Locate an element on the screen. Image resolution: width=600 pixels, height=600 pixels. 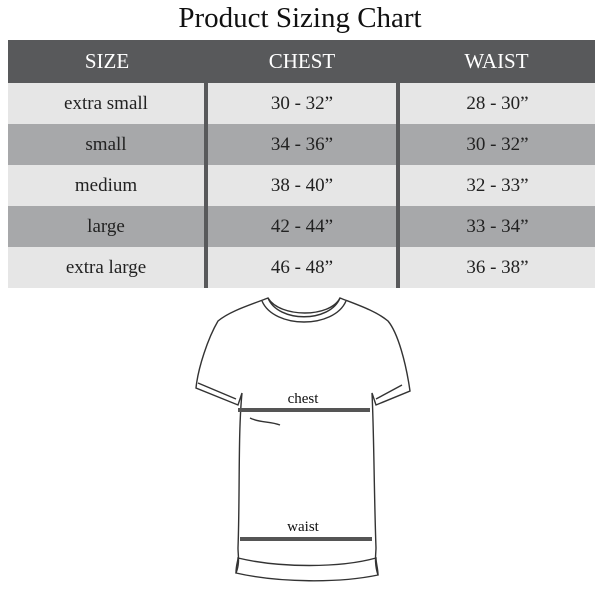
chest-label: chest is located at coordinates (304, 399).